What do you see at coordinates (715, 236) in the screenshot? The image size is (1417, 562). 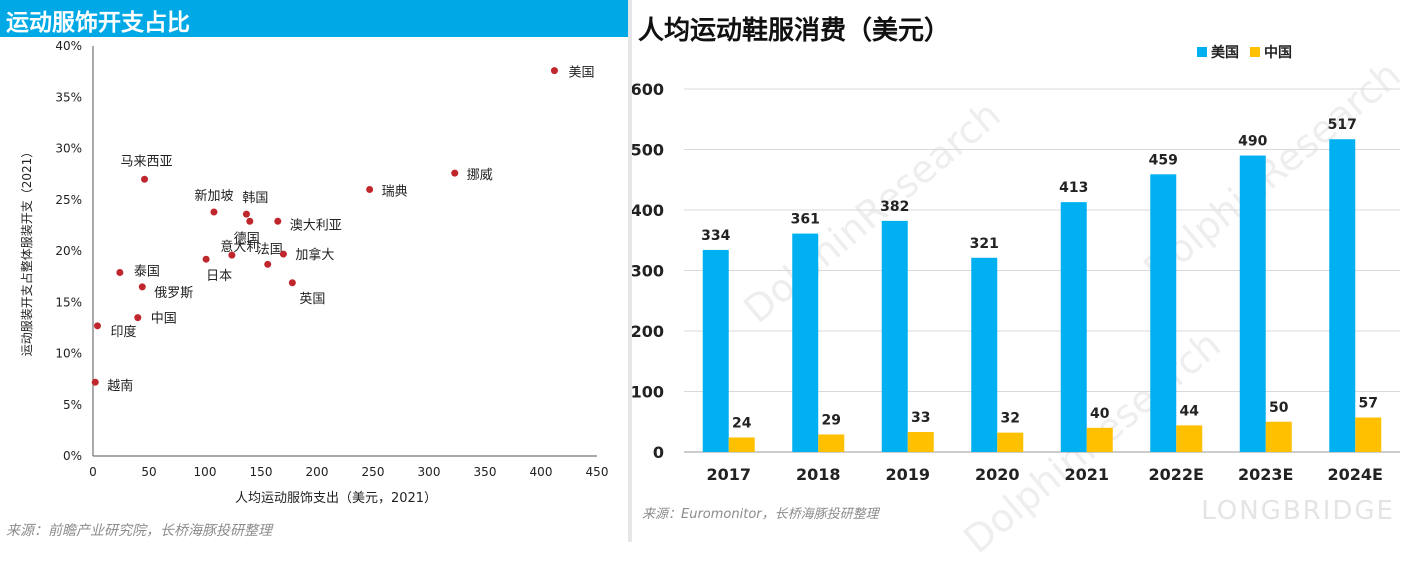 I see `bar-us-value-label: 334` at bounding box center [715, 236].